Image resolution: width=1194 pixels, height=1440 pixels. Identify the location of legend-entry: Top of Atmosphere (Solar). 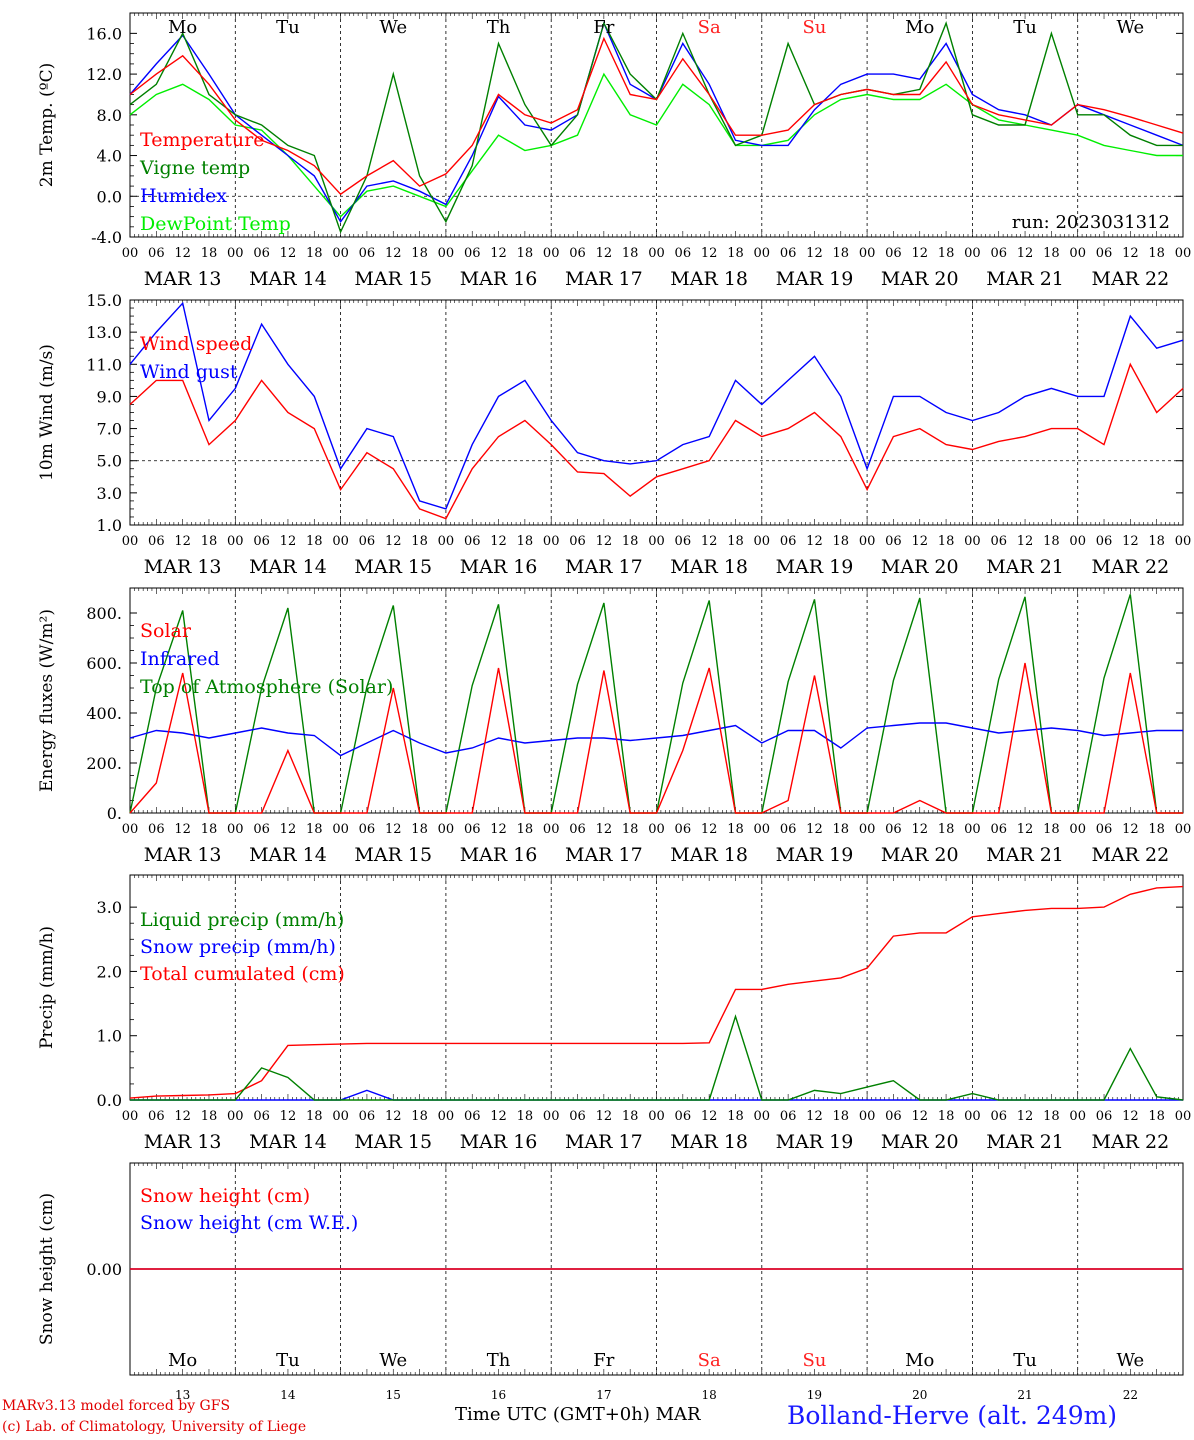
(266, 687).